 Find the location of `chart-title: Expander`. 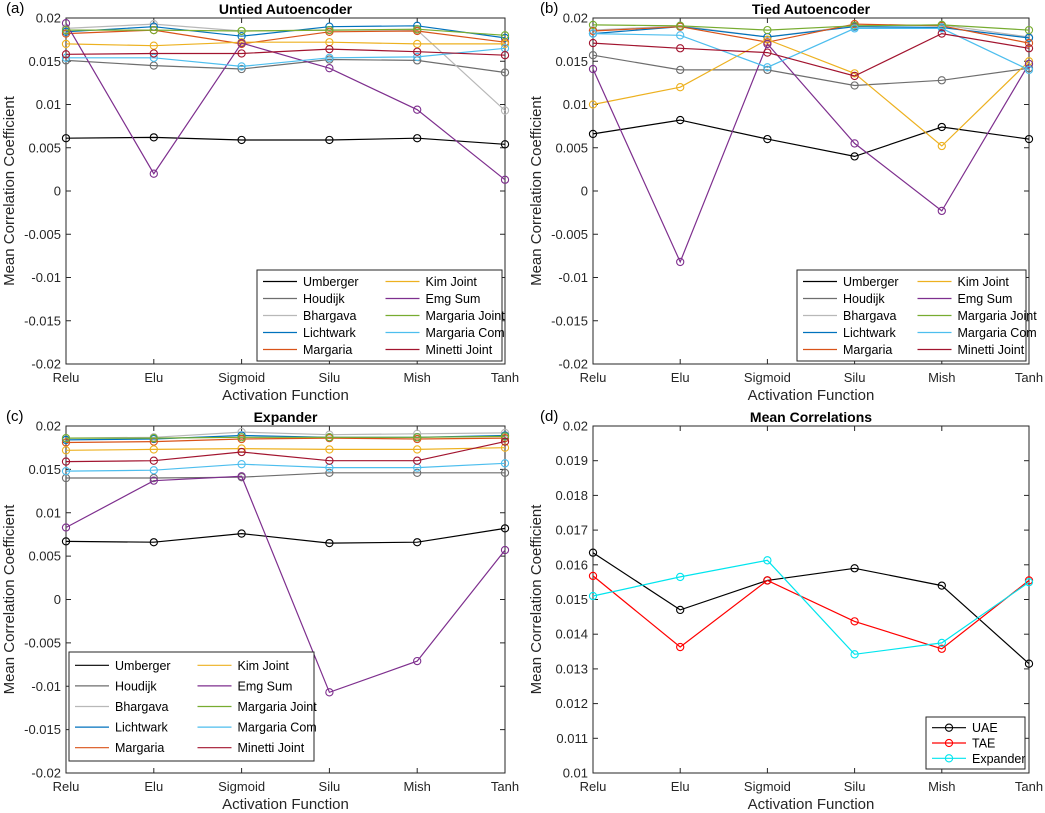

chart-title: Expander is located at coordinates (286, 417).